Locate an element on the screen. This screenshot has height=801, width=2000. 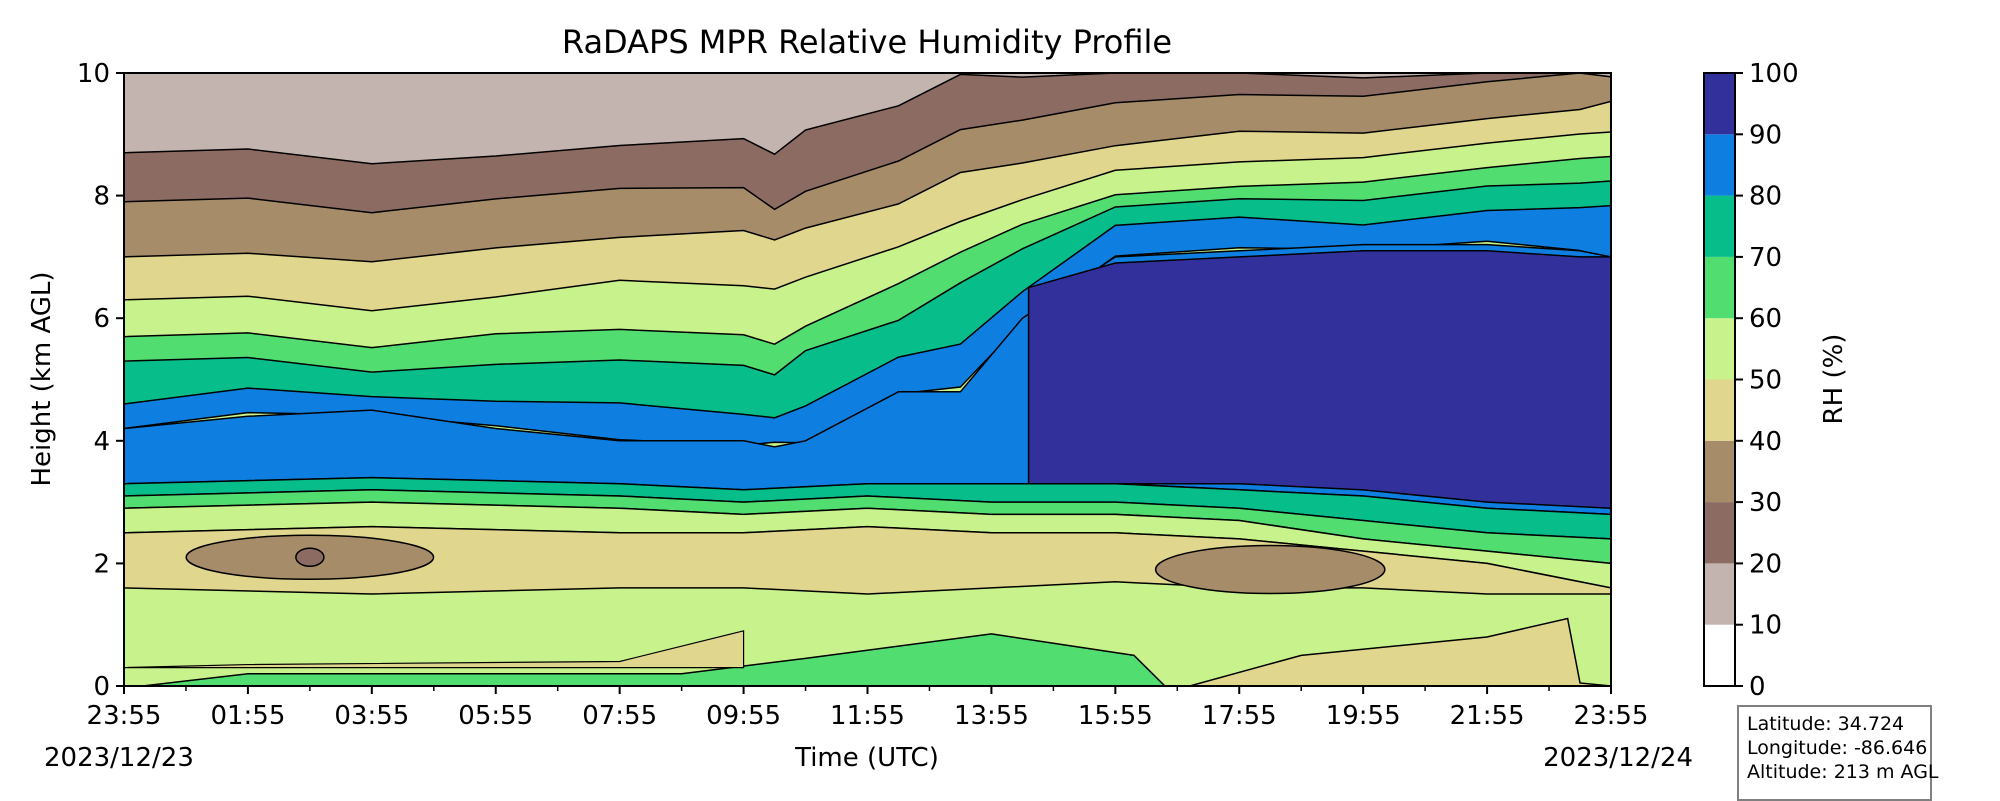
colorbar-tick-label: 100 is located at coordinates (1774, 74).